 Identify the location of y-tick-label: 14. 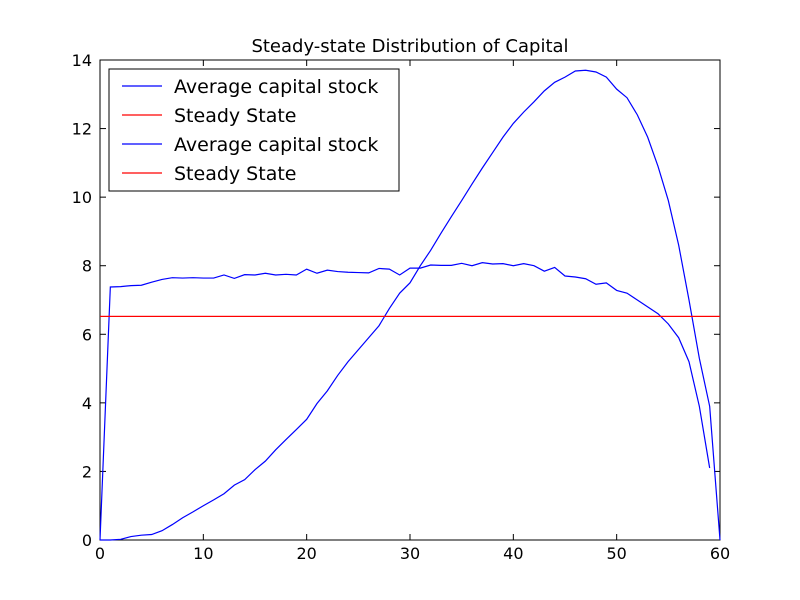
(82, 60).